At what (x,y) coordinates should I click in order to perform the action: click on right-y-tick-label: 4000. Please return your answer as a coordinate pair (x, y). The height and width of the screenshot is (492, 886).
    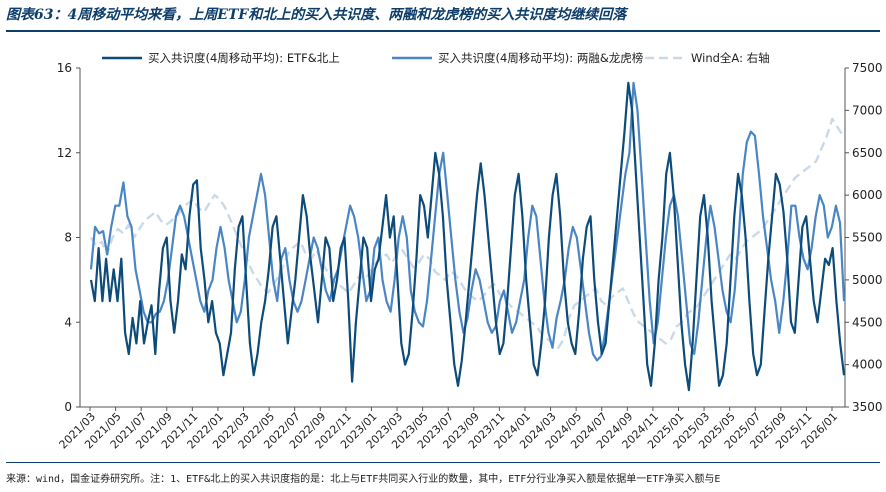
    Looking at the image, I should click on (867, 365).